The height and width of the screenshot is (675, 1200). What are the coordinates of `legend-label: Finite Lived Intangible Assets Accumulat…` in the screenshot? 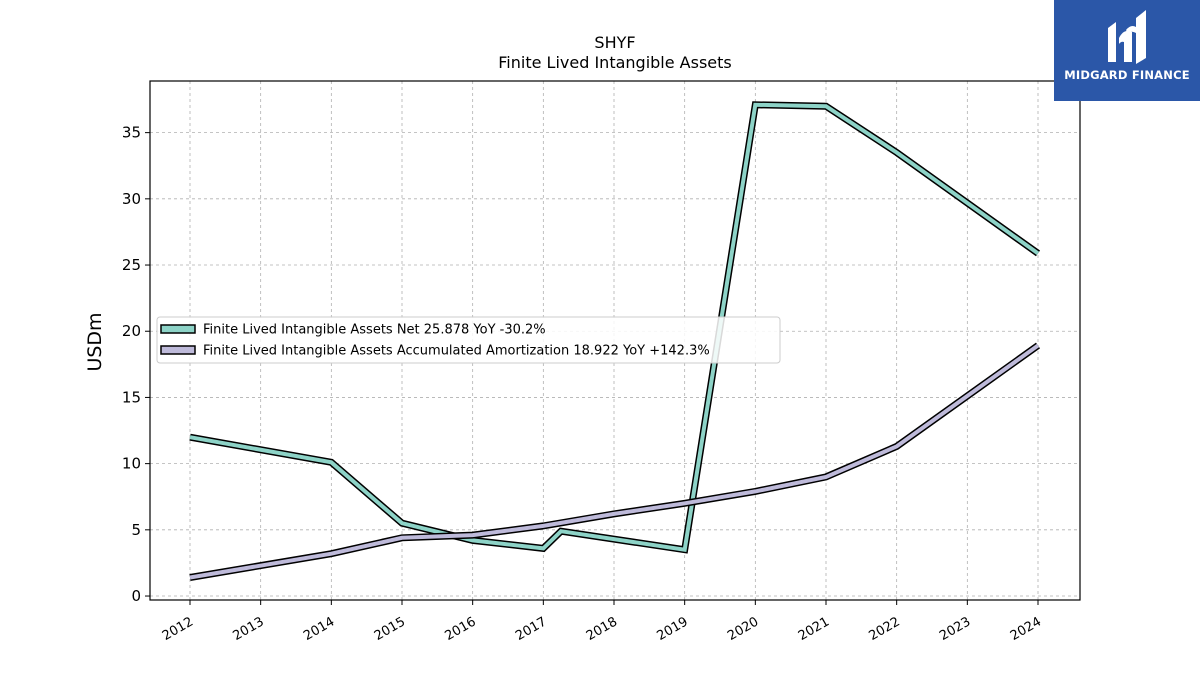 It's located at (456, 351).